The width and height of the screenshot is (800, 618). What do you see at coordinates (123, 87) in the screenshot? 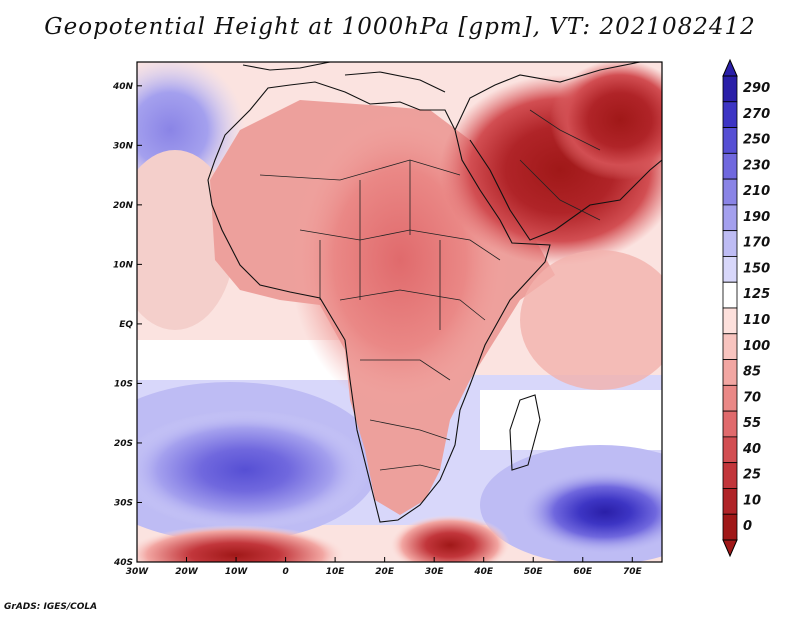
I see `lat-tick-label: 40N` at bounding box center [123, 87].